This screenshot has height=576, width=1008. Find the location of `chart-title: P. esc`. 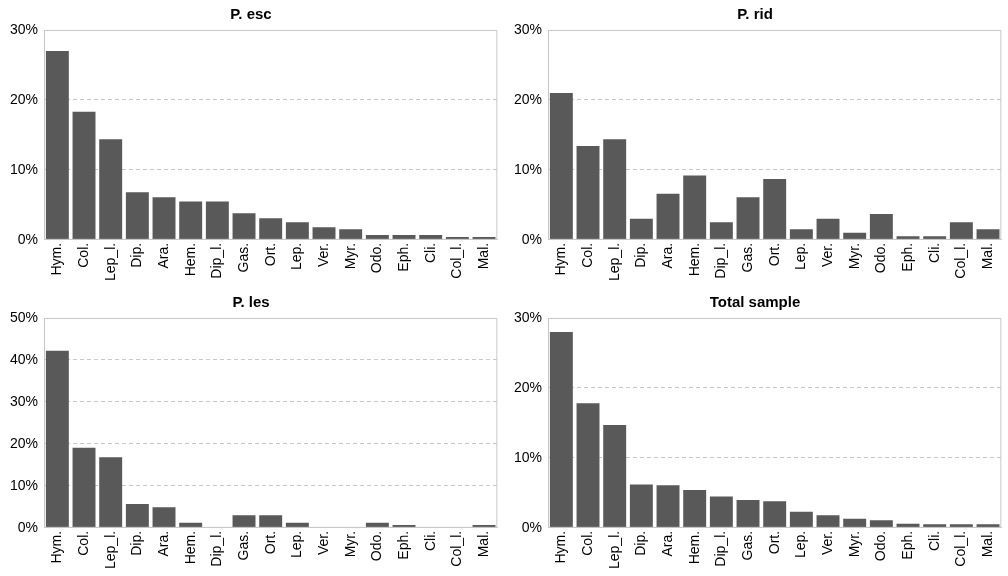

chart-title: P. esc is located at coordinates (251, 14).